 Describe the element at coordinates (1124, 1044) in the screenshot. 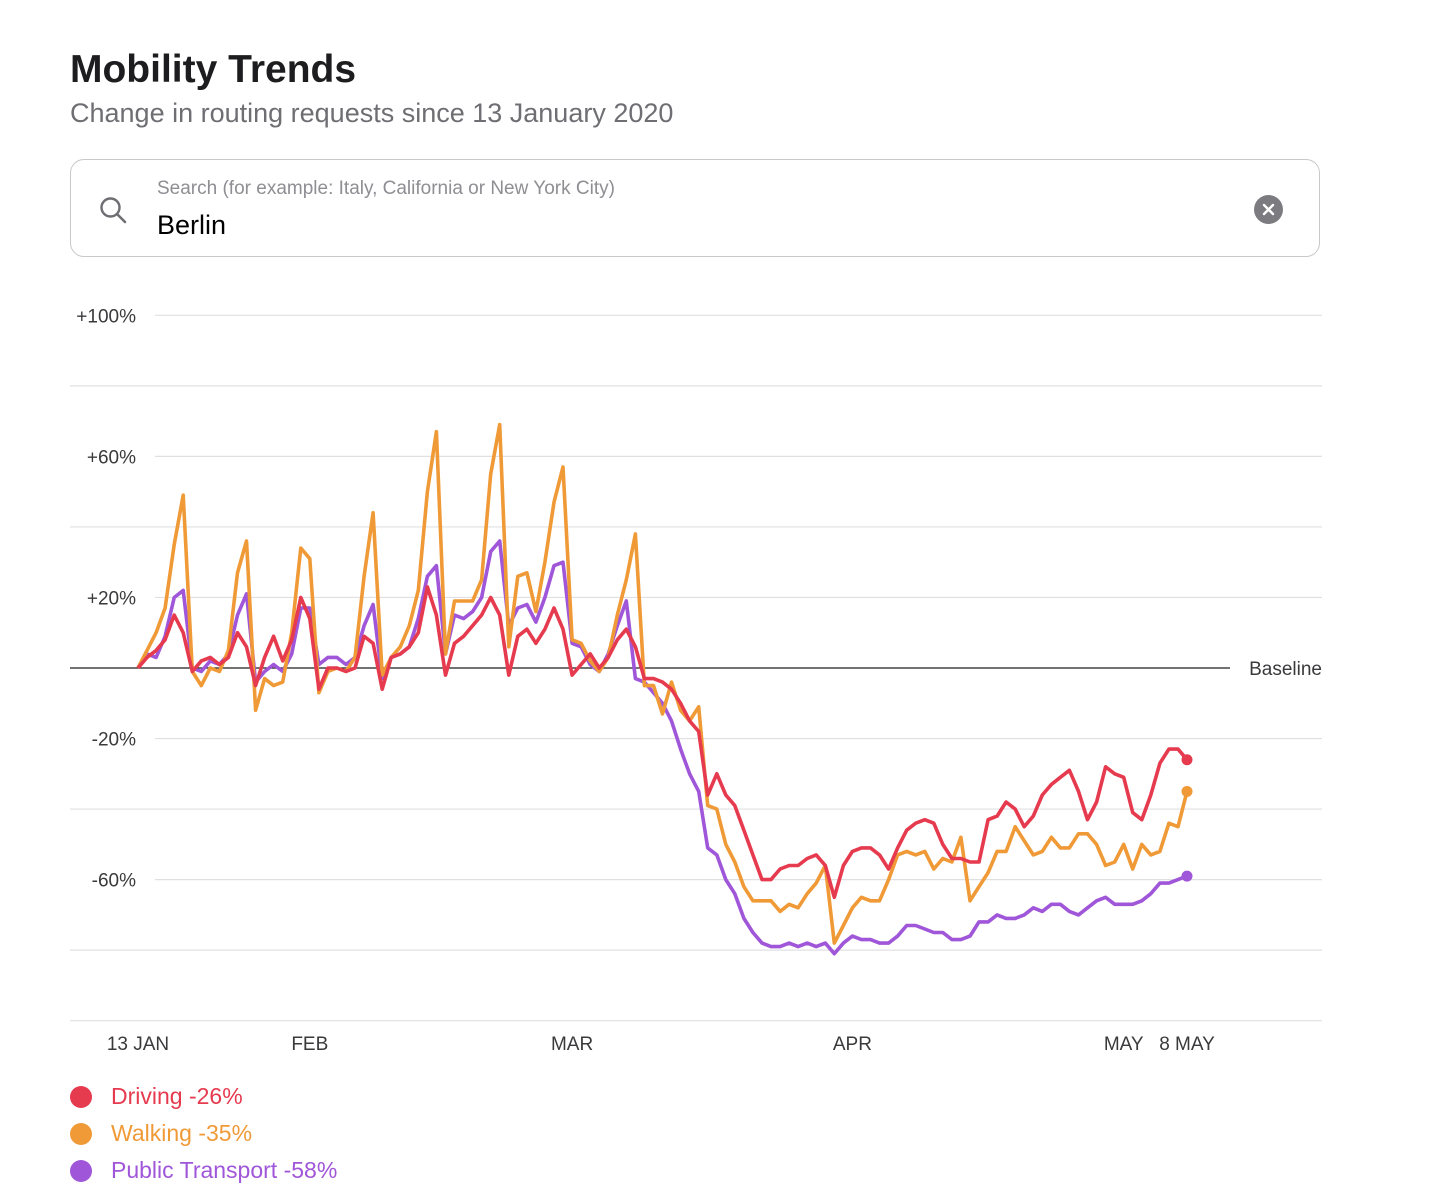

I see `x-tick-label: MAY` at that location.